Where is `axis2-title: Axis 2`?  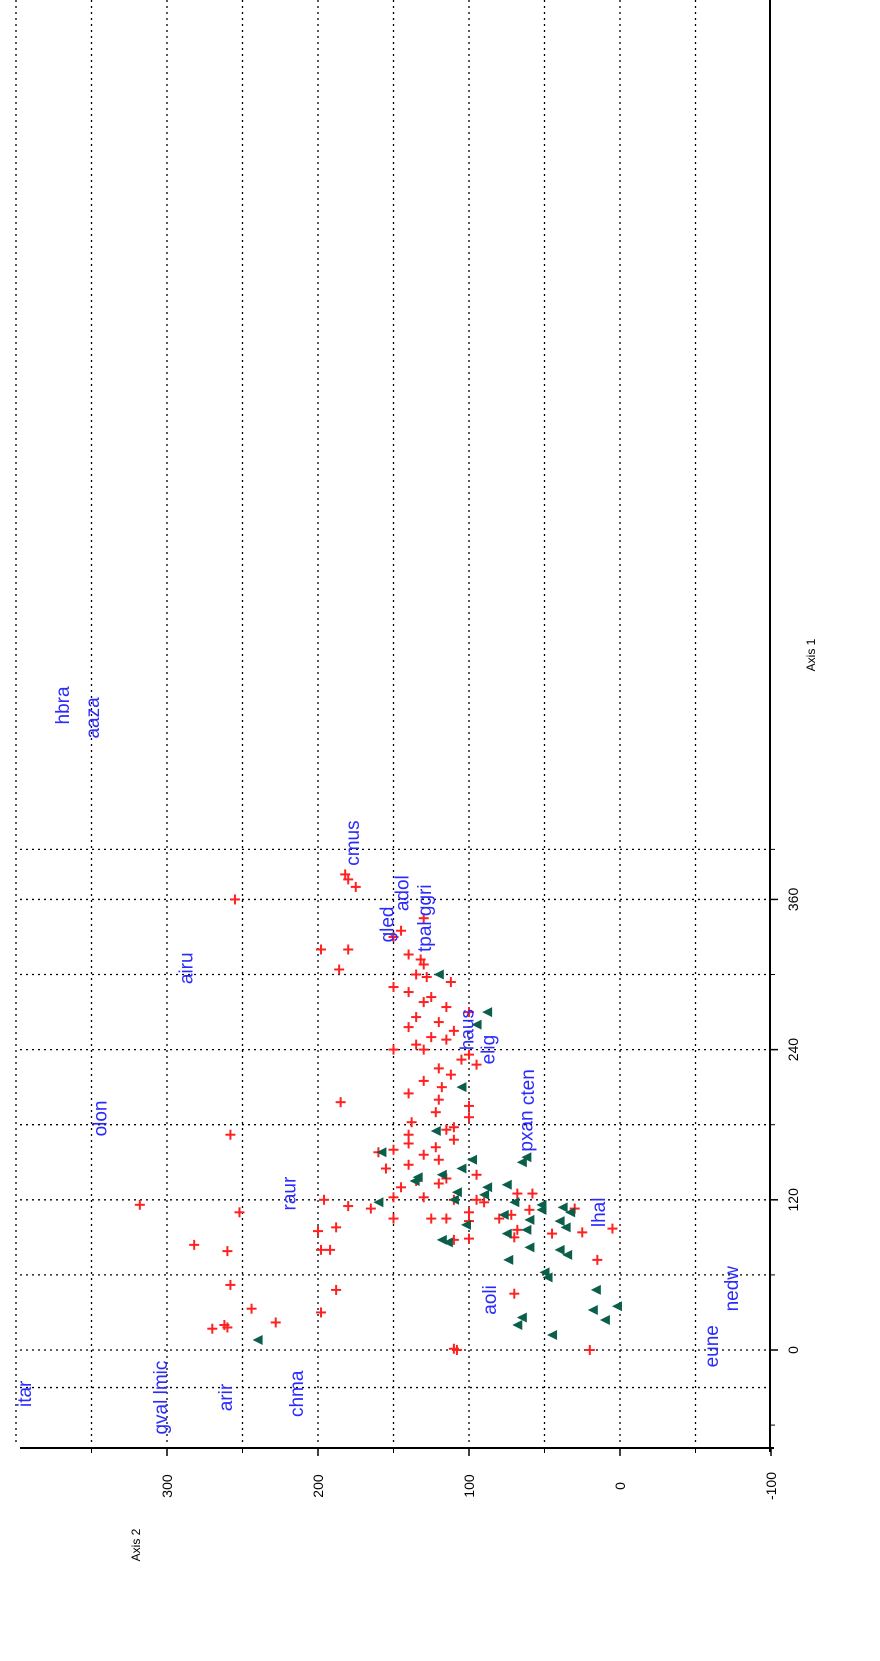 axis2-title: Axis 2 is located at coordinates (136, 1544).